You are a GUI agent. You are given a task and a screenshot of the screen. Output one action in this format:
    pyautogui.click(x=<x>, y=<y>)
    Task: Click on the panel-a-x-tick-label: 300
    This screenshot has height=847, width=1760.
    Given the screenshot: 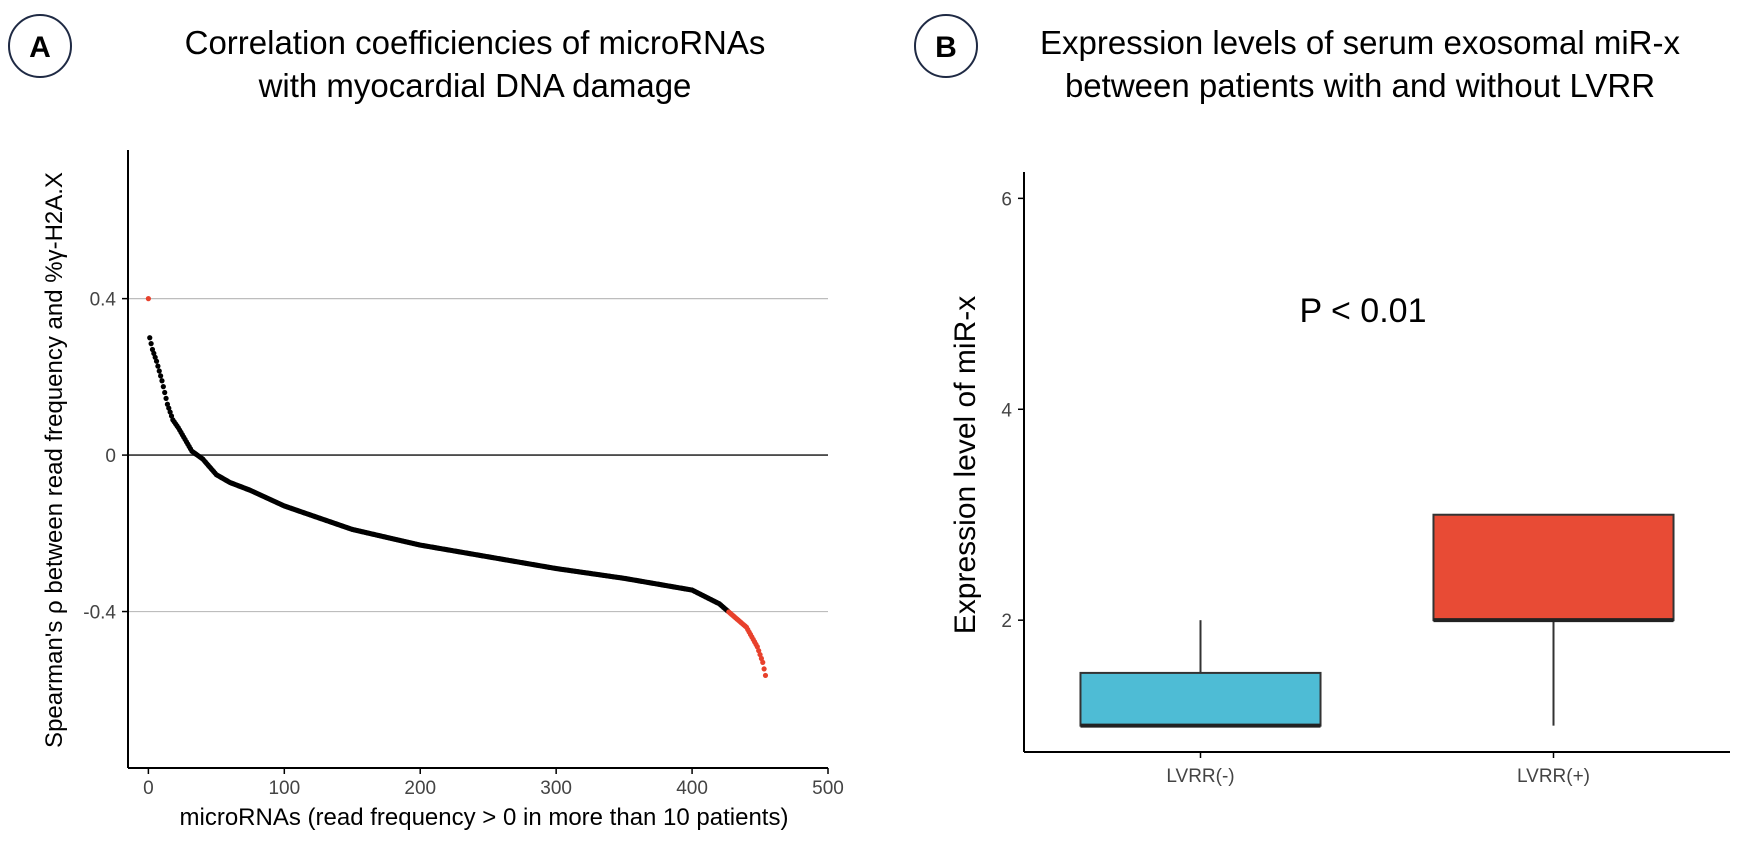 What is the action you would take?
    pyautogui.click(x=556, y=788)
    